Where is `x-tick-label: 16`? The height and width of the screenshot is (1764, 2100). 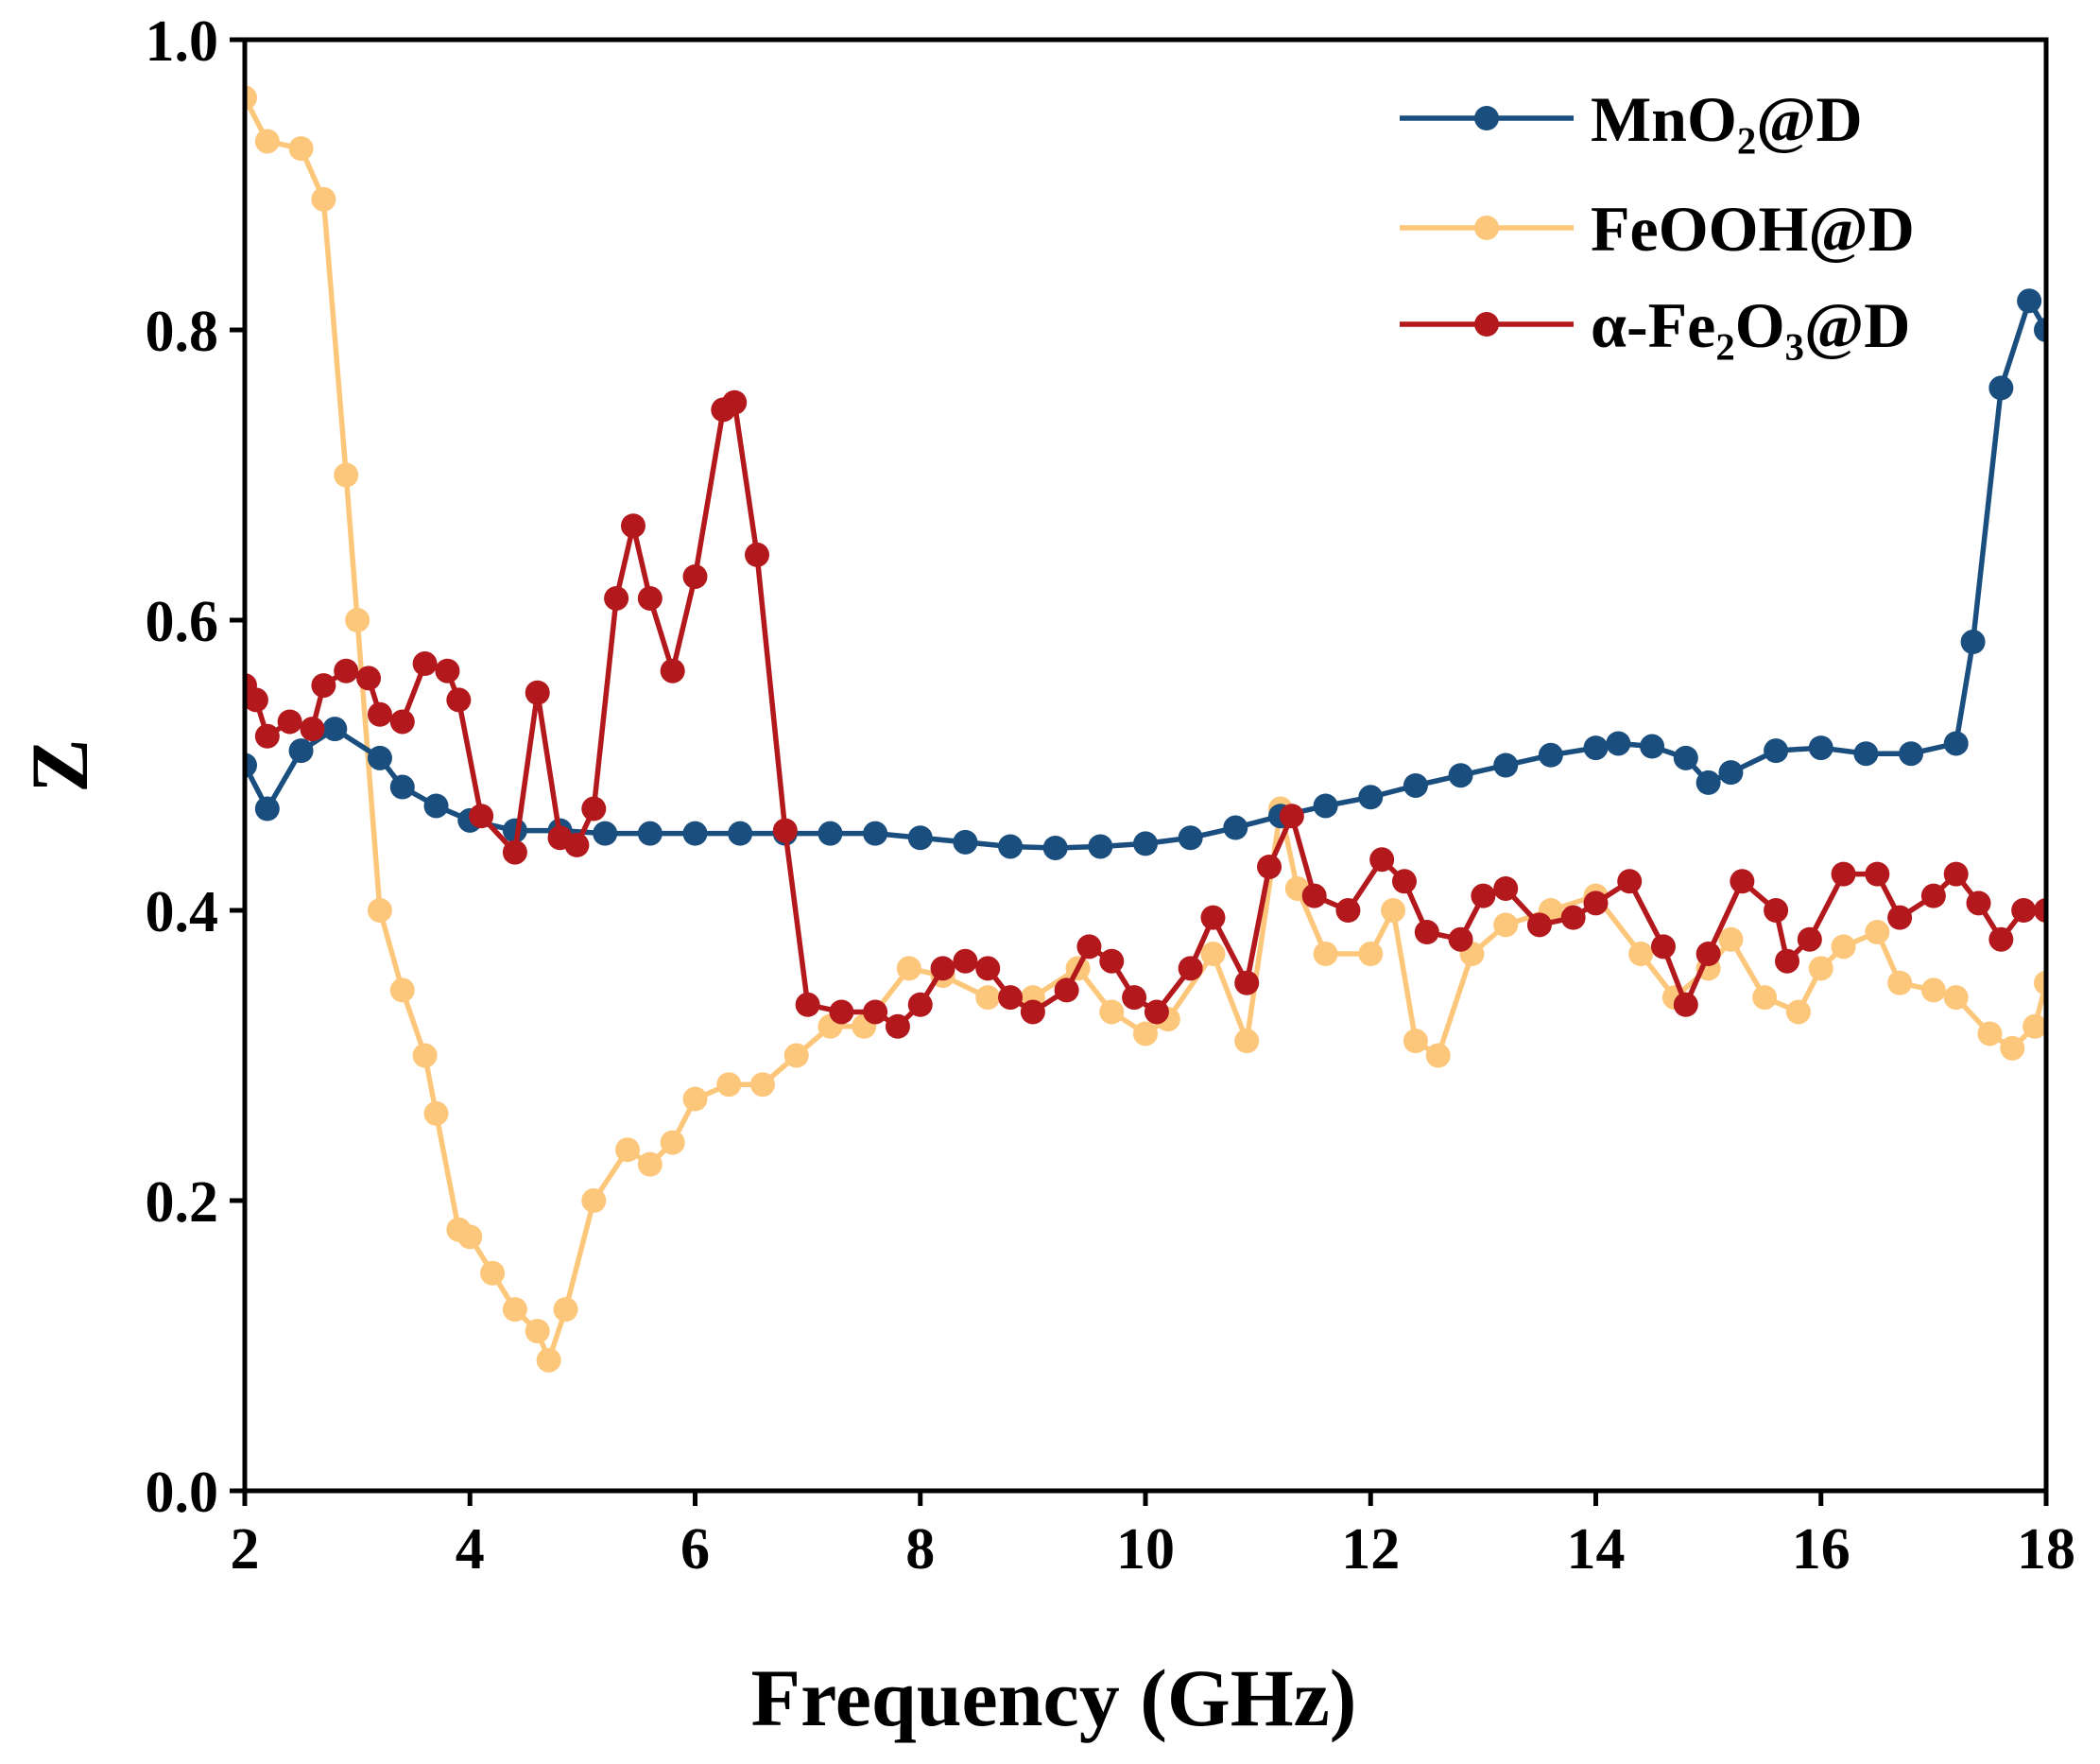 x-tick-label: 16 is located at coordinates (1821, 1549).